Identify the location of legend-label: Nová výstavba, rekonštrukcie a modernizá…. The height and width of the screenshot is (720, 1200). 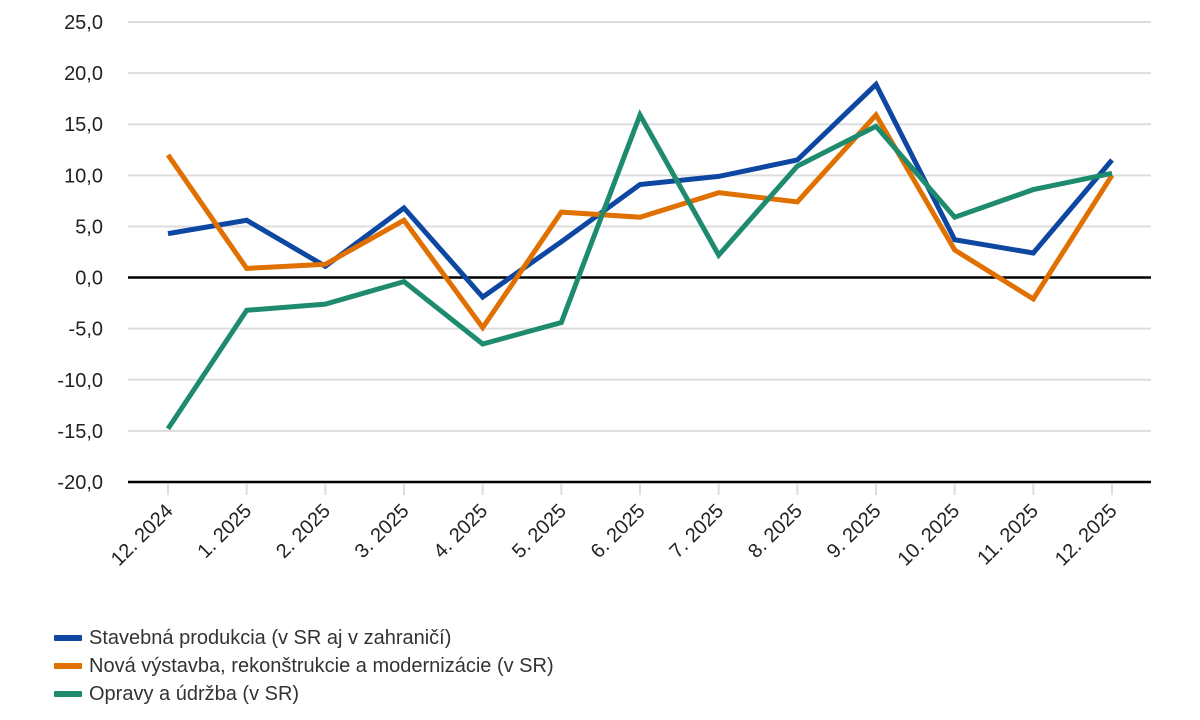
(321, 665).